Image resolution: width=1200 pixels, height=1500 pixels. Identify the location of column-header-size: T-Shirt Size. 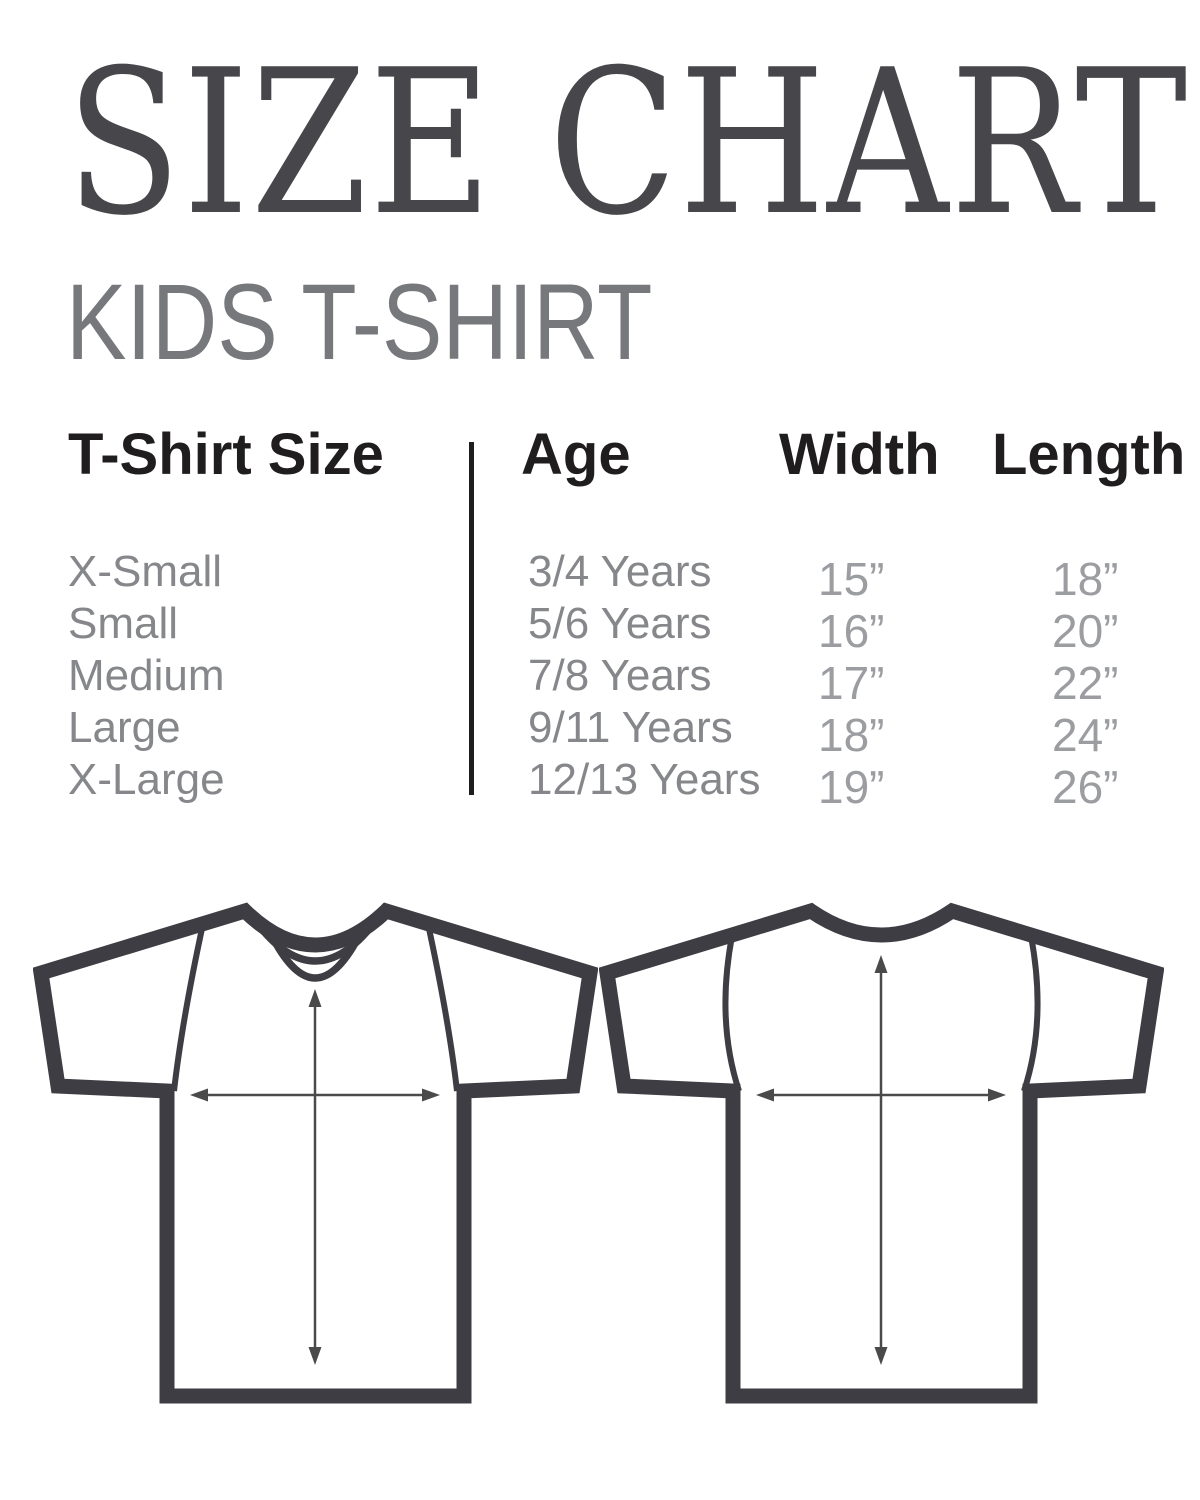
(226, 454).